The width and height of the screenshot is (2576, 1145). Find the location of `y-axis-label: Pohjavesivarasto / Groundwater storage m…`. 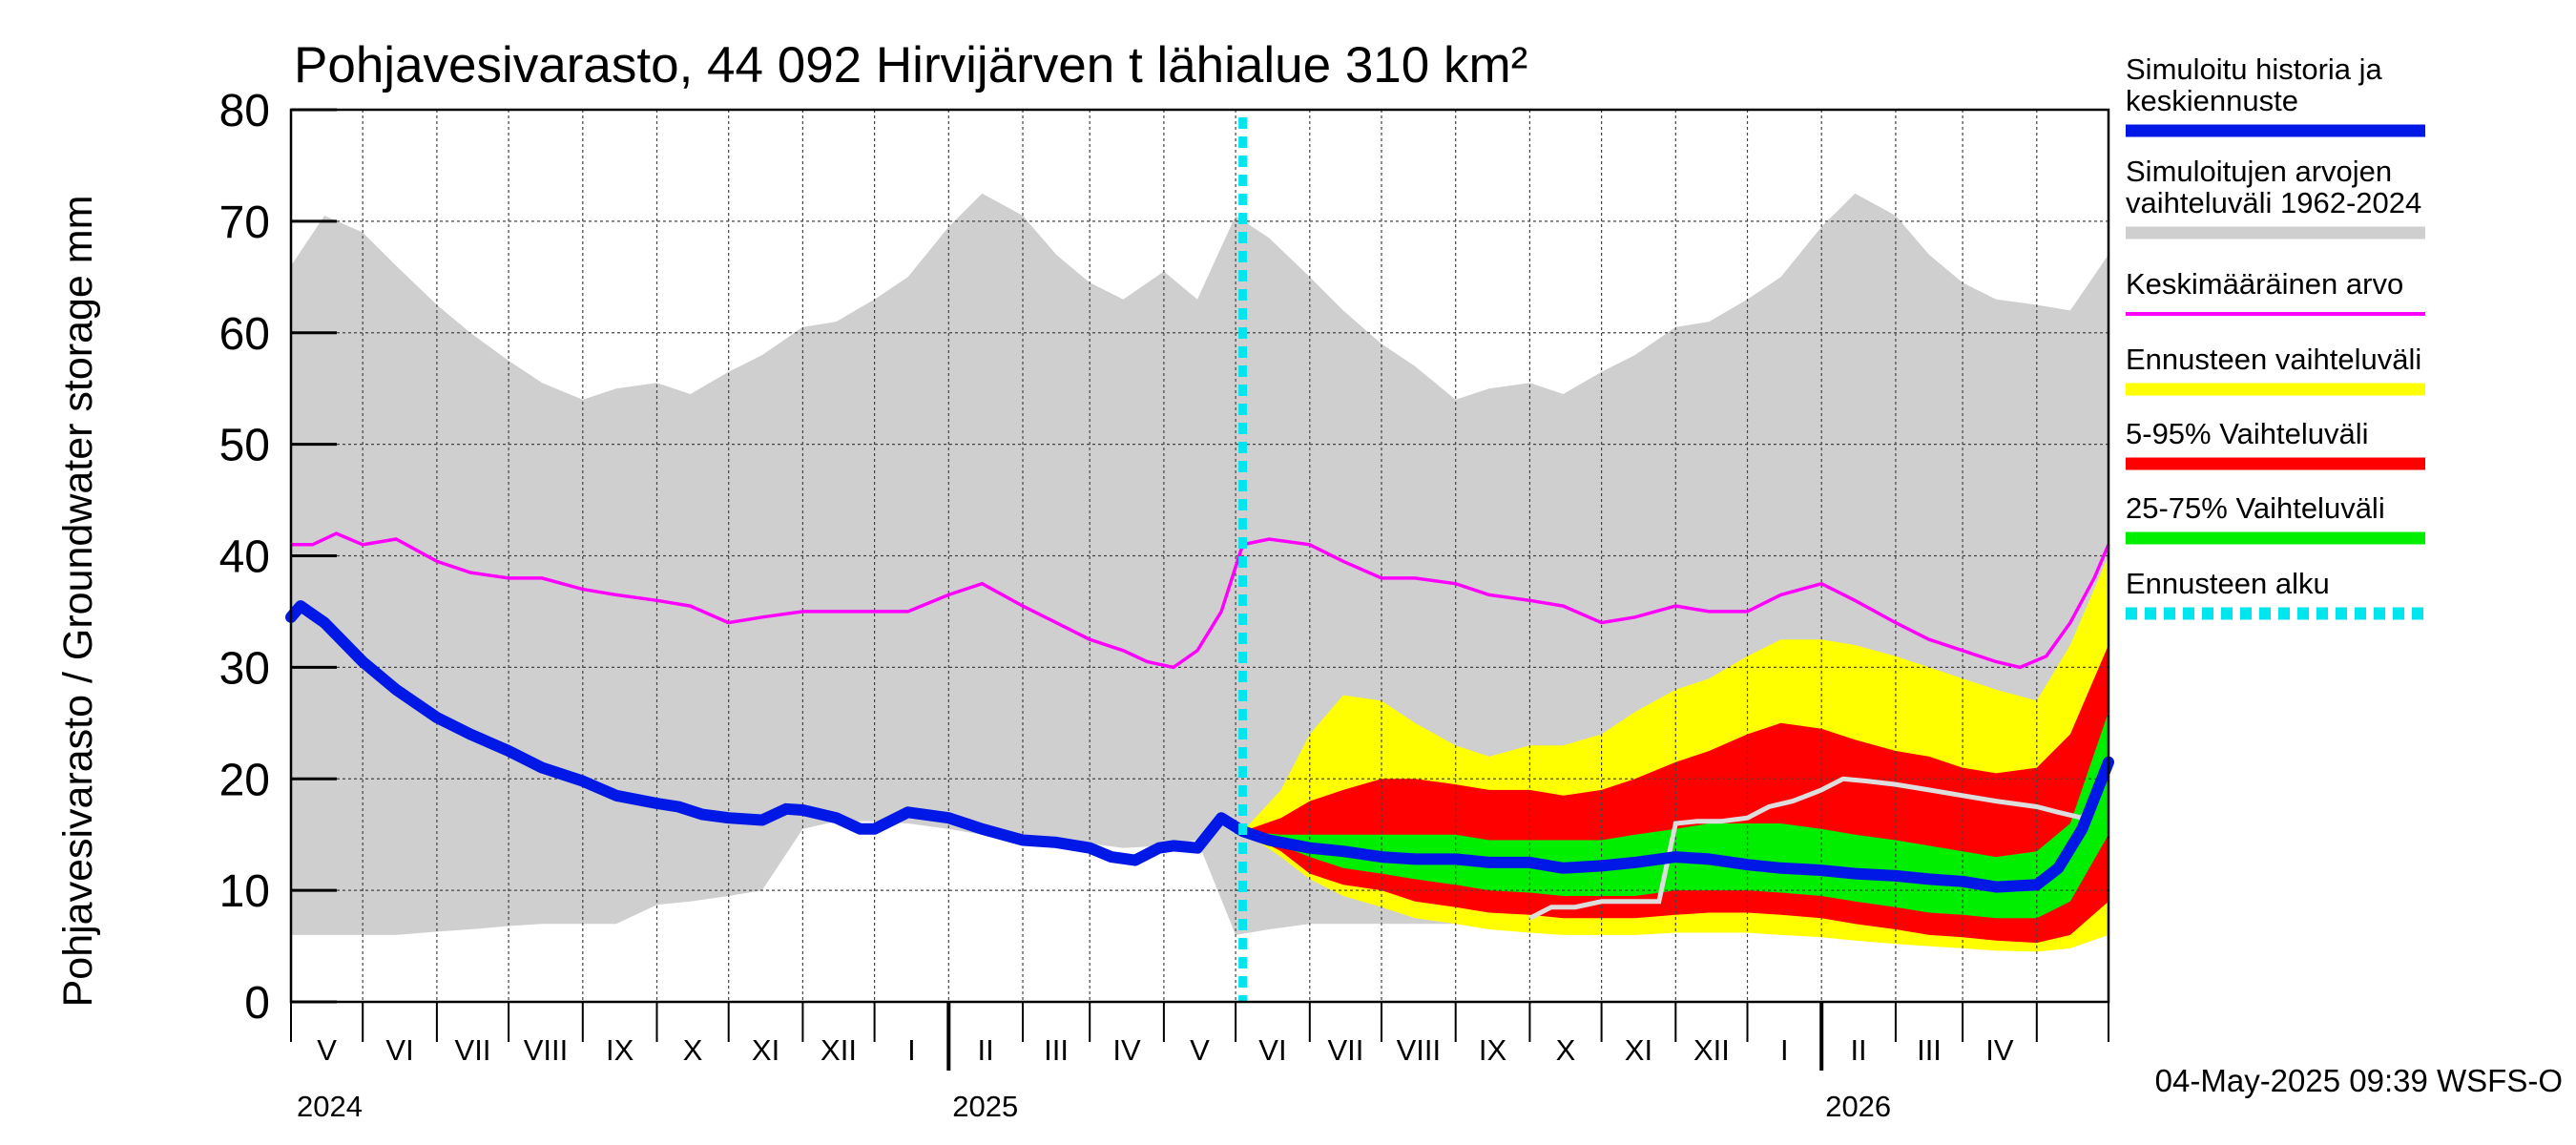

y-axis-label: Pohjavesivarasto / Groundwater storage m… is located at coordinates (78, 602).